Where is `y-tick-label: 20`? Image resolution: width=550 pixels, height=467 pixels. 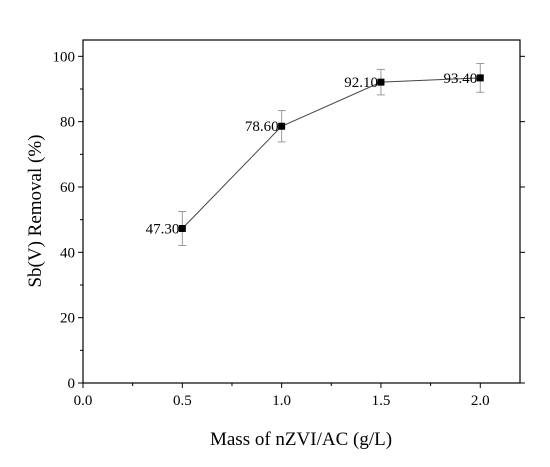
y-tick-label: 20 is located at coordinates (67, 319).